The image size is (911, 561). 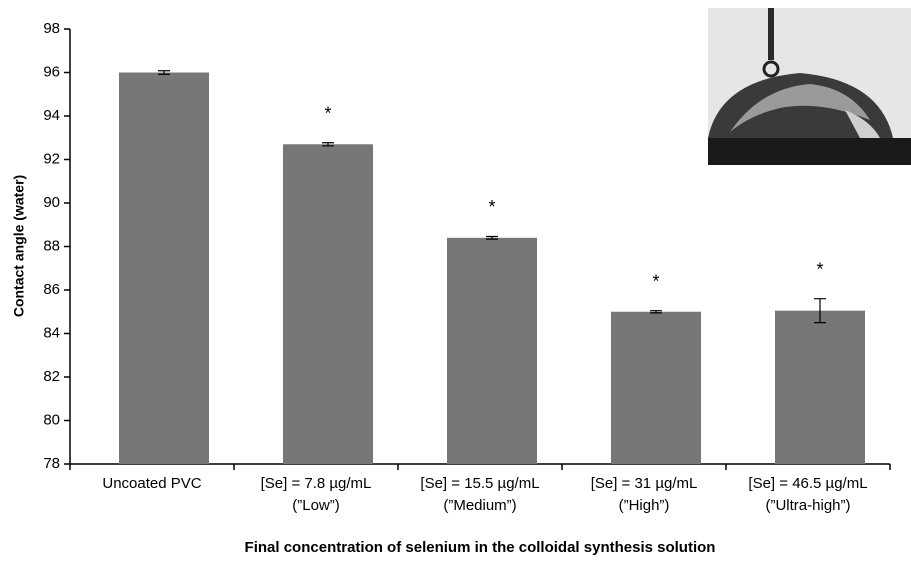 What do you see at coordinates (51, 419) in the screenshot?
I see `y-tick-label: 80` at bounding box center [51, 419].